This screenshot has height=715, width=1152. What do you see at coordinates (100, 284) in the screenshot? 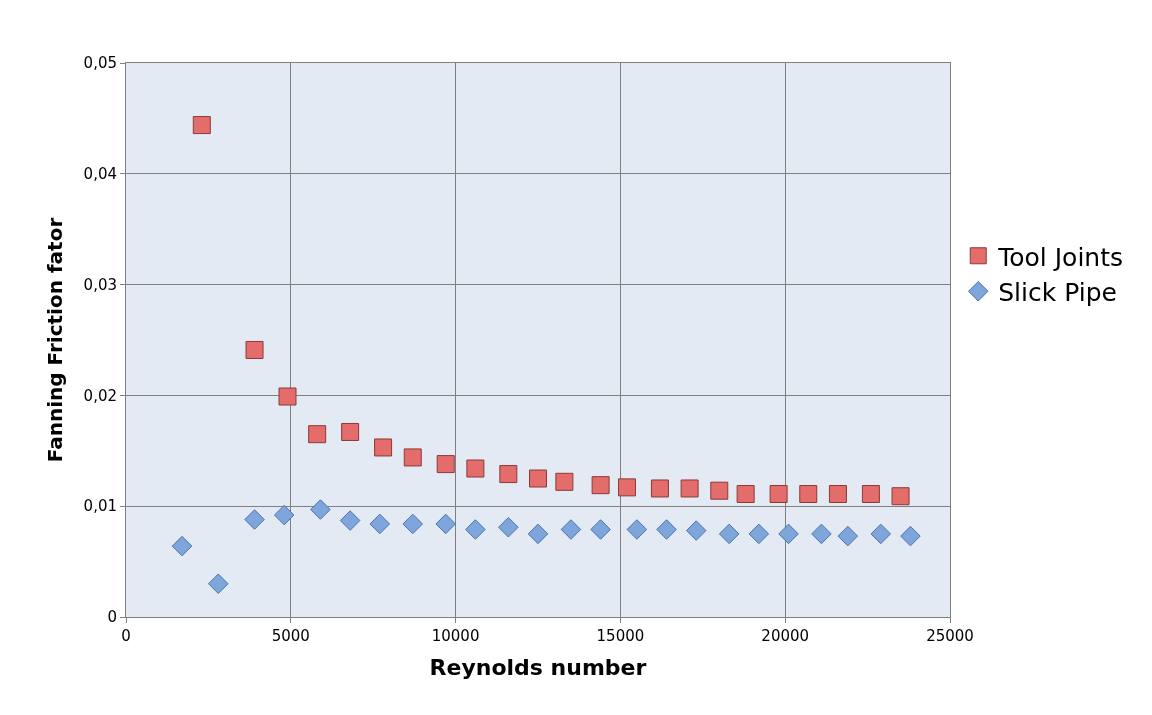
I see `y-tick-label: 0,03` at bounding box center [100, 284].